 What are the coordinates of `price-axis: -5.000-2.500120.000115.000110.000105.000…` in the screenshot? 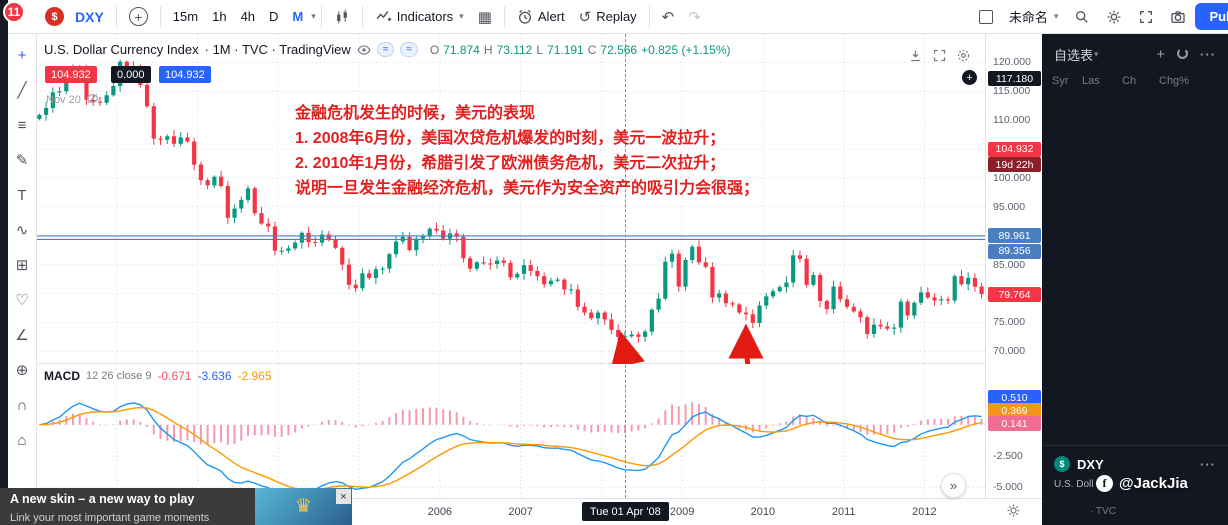 It's located at (1013, 266).